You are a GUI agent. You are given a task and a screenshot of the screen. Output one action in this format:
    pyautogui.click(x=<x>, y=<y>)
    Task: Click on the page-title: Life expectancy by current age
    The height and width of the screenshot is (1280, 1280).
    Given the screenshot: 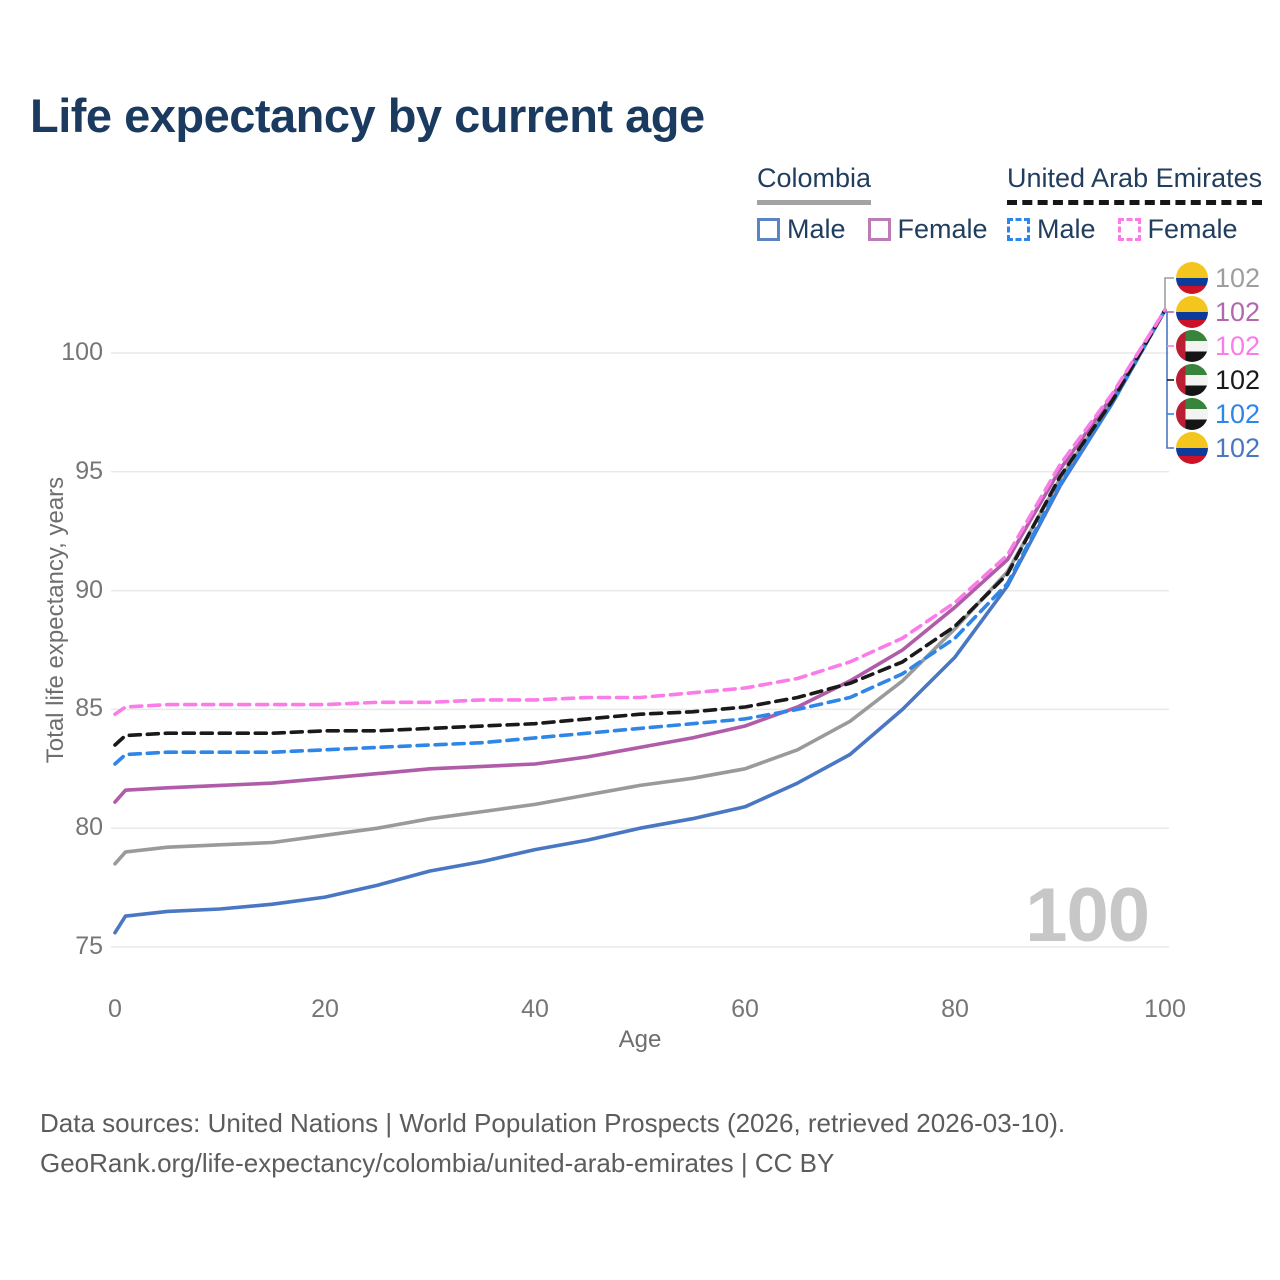 What is the action you would take?
    pyautogui.click(x=367, y=115)
    